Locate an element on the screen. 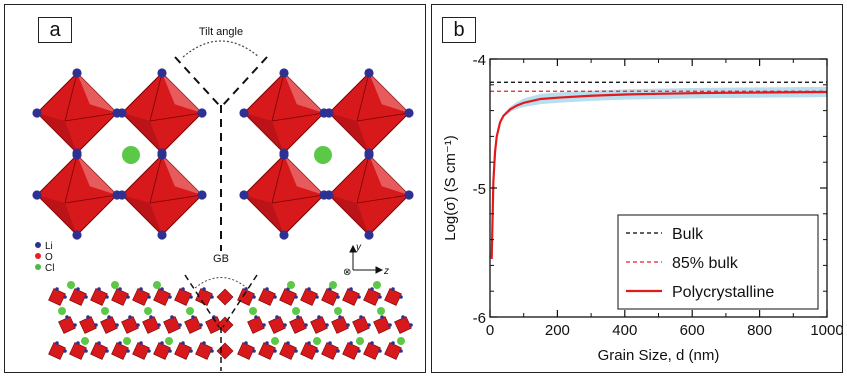  o-legend-label: O is located at coordinates (49, 257).